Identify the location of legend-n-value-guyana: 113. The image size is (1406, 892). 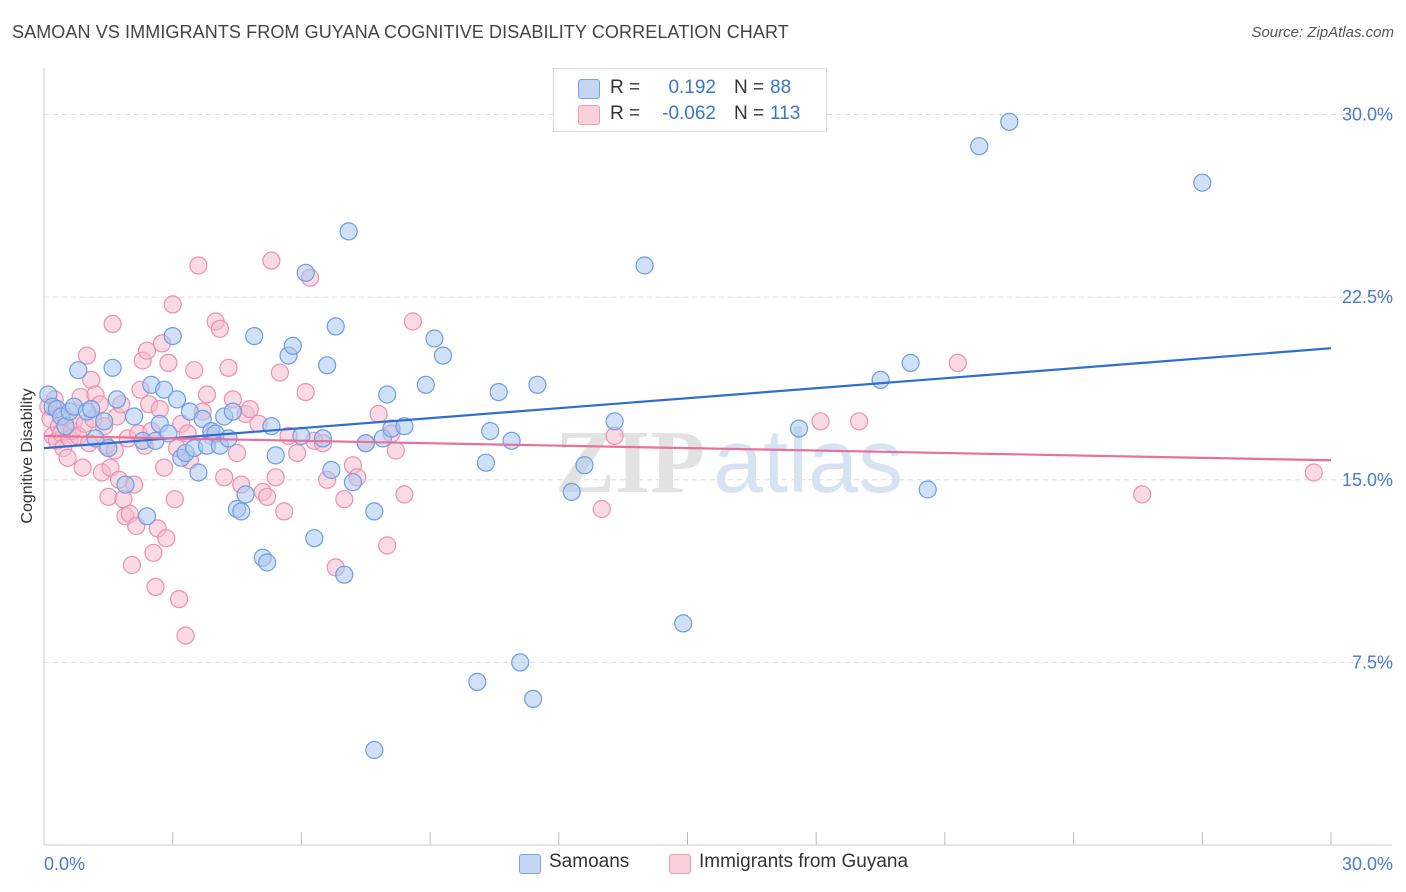
(785, 113).